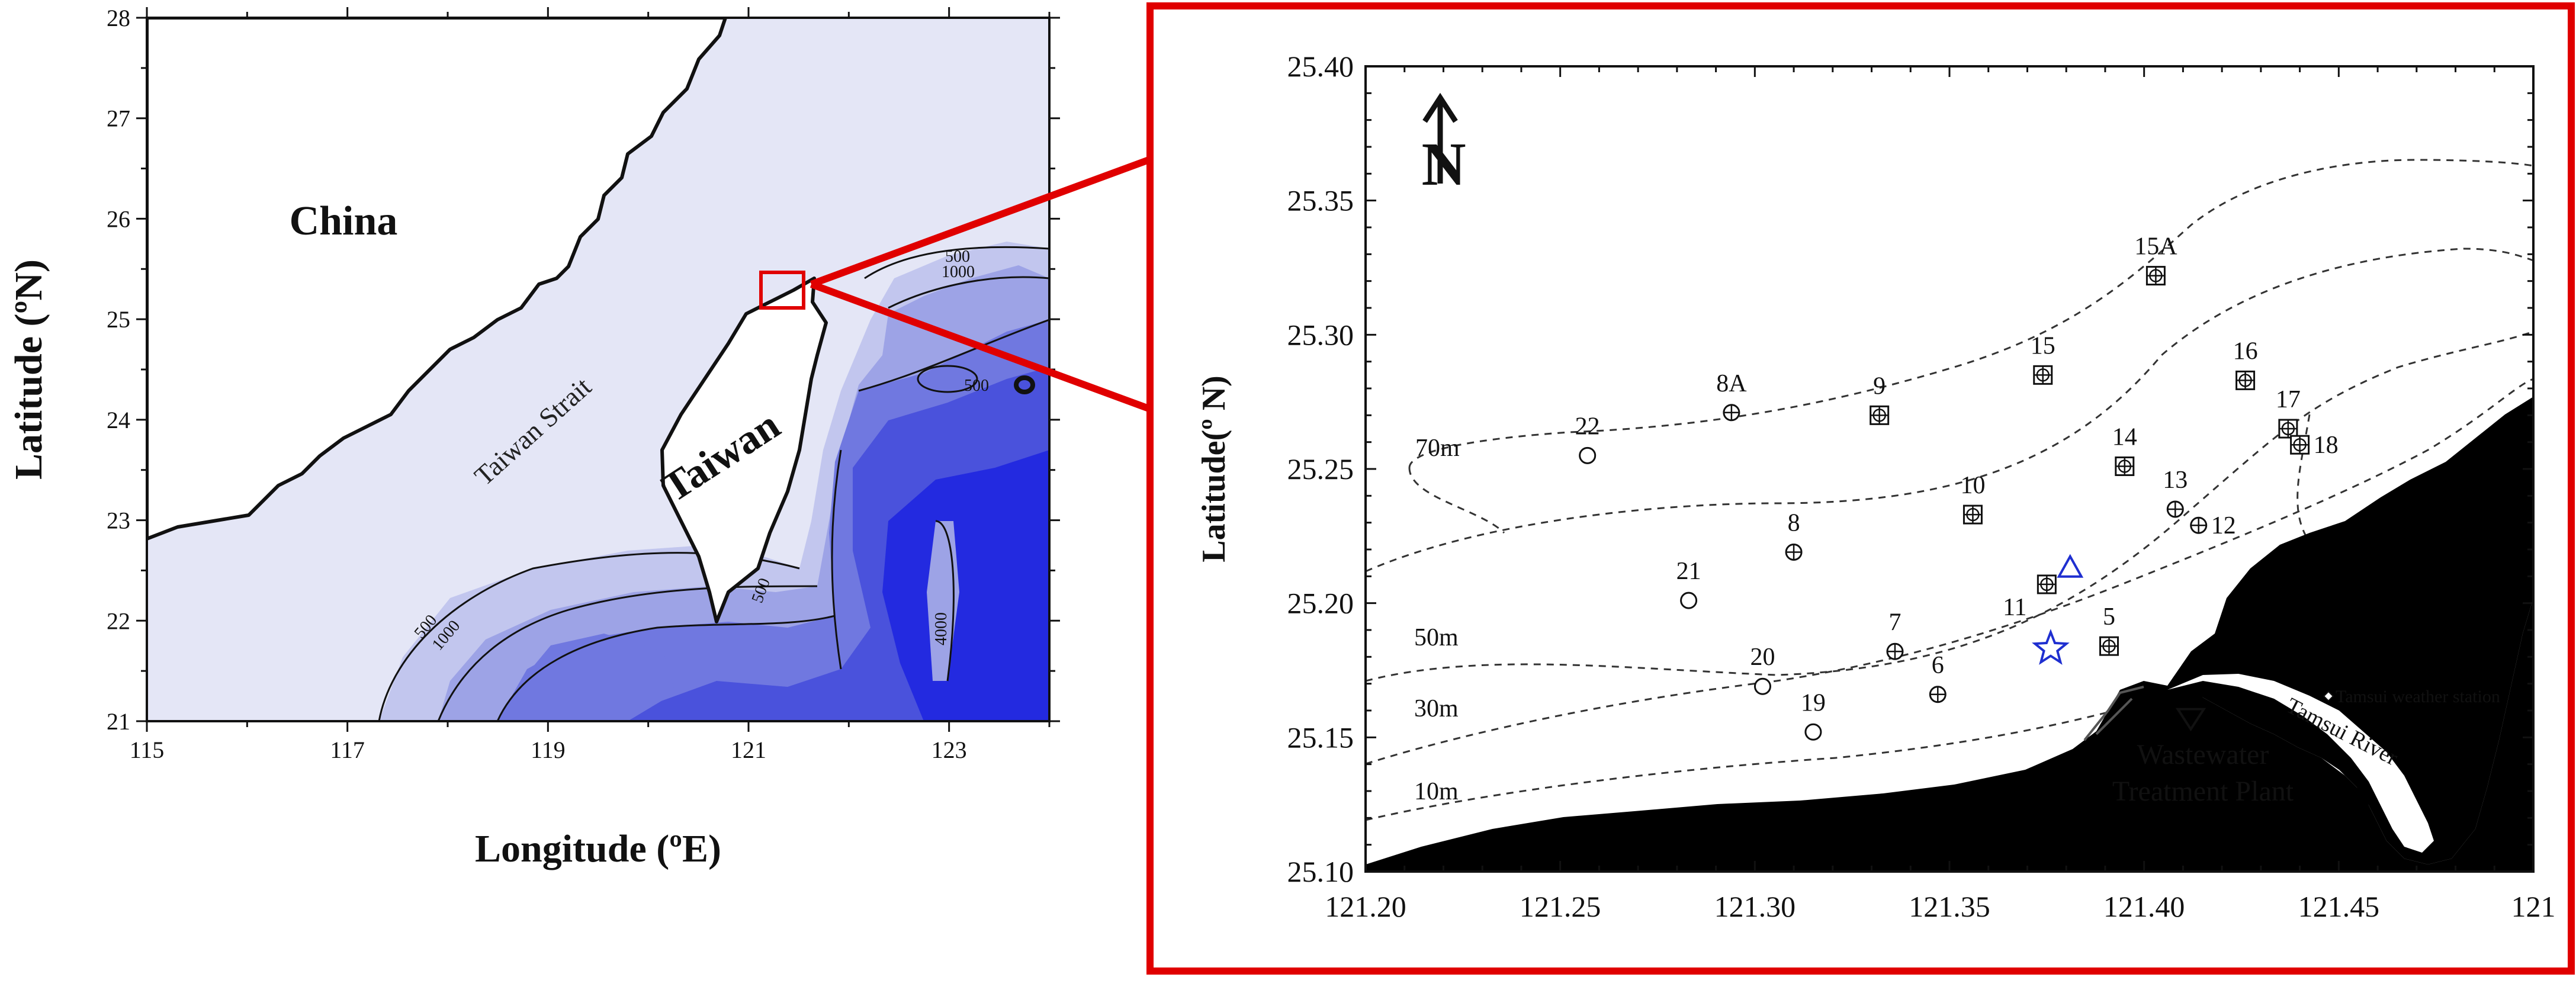 The width and height of the screenshot is (2576, 990). Describe the element at coordinates (118, 319) in the screenshot. I see `y-tick-label: 25` at that location.